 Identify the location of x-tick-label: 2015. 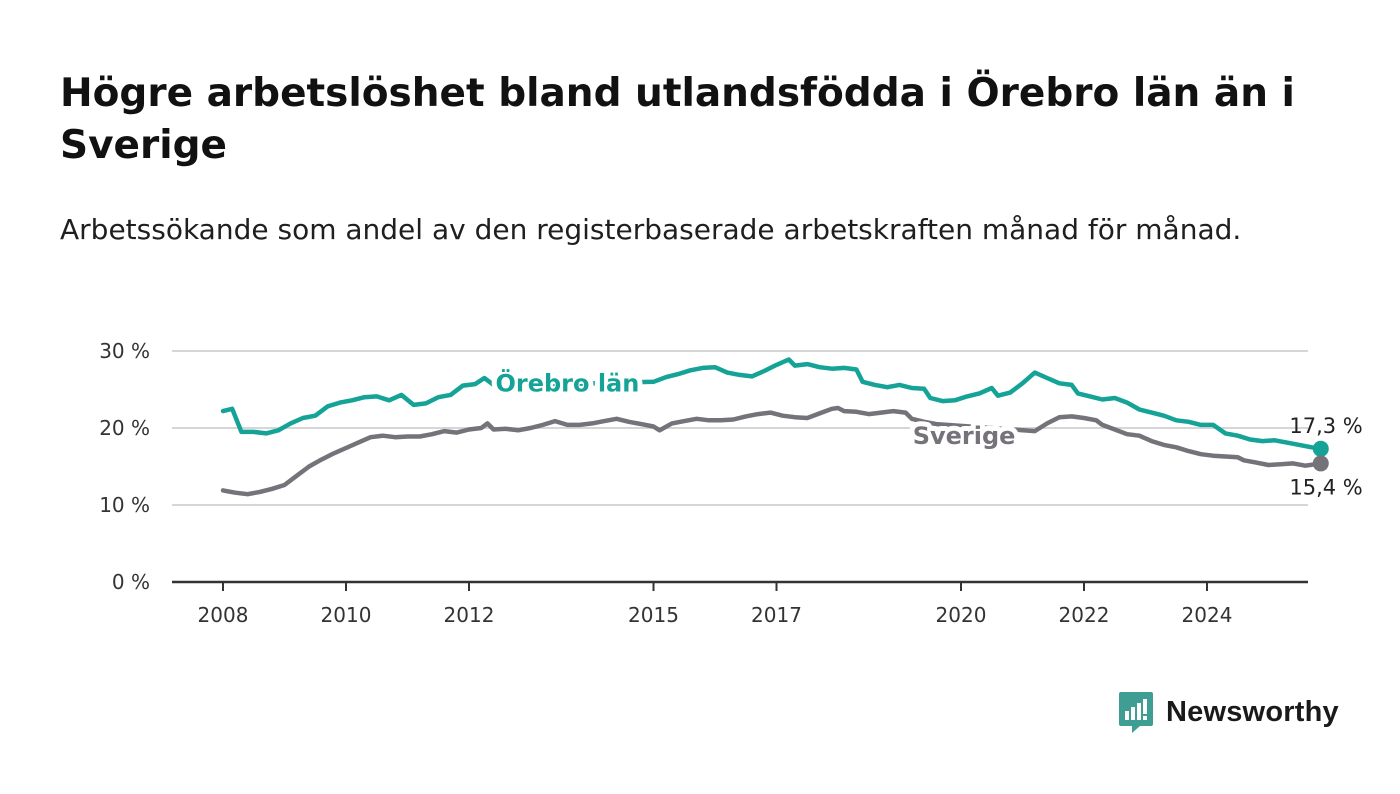
(653, 615).